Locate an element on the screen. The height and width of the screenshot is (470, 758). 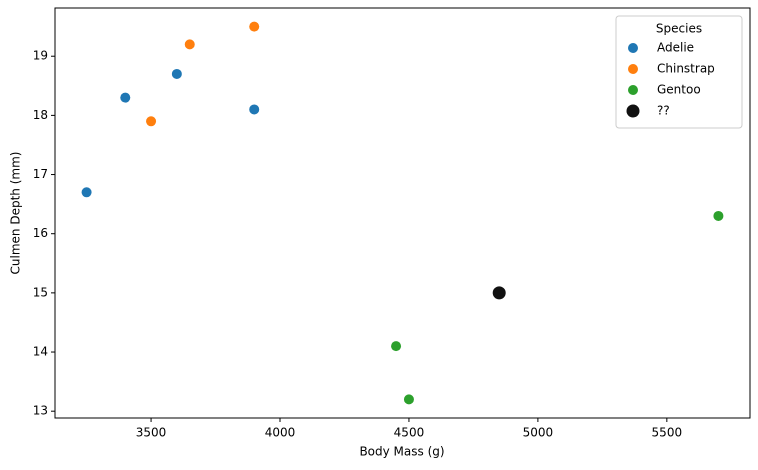
y-tick-label: 15 is located at coordinates (40, 292).